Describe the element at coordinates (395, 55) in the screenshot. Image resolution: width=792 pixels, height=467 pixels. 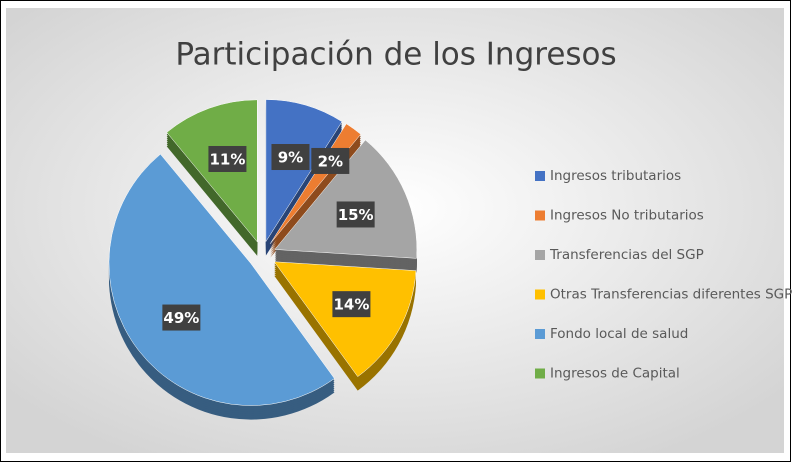
I see `chart-title: Participación de los Ingresos` at that location.